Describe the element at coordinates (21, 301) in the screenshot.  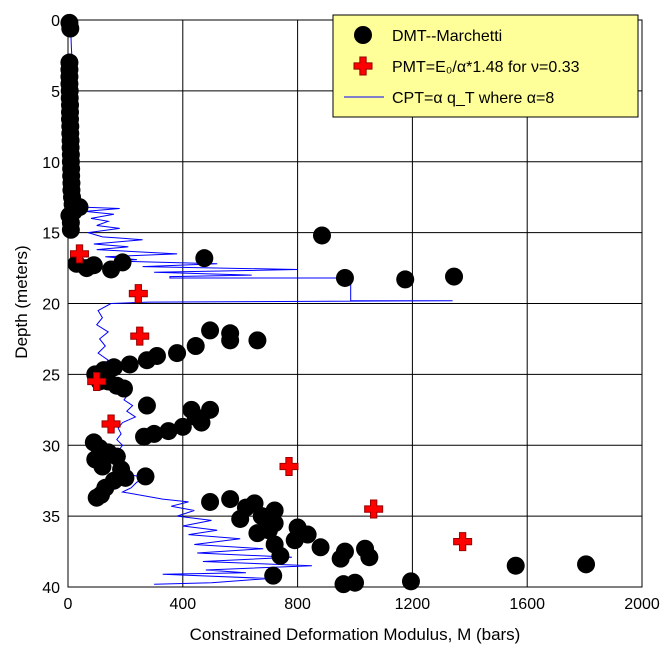
I see `y-axis-title: Depth (meters)` at that location.